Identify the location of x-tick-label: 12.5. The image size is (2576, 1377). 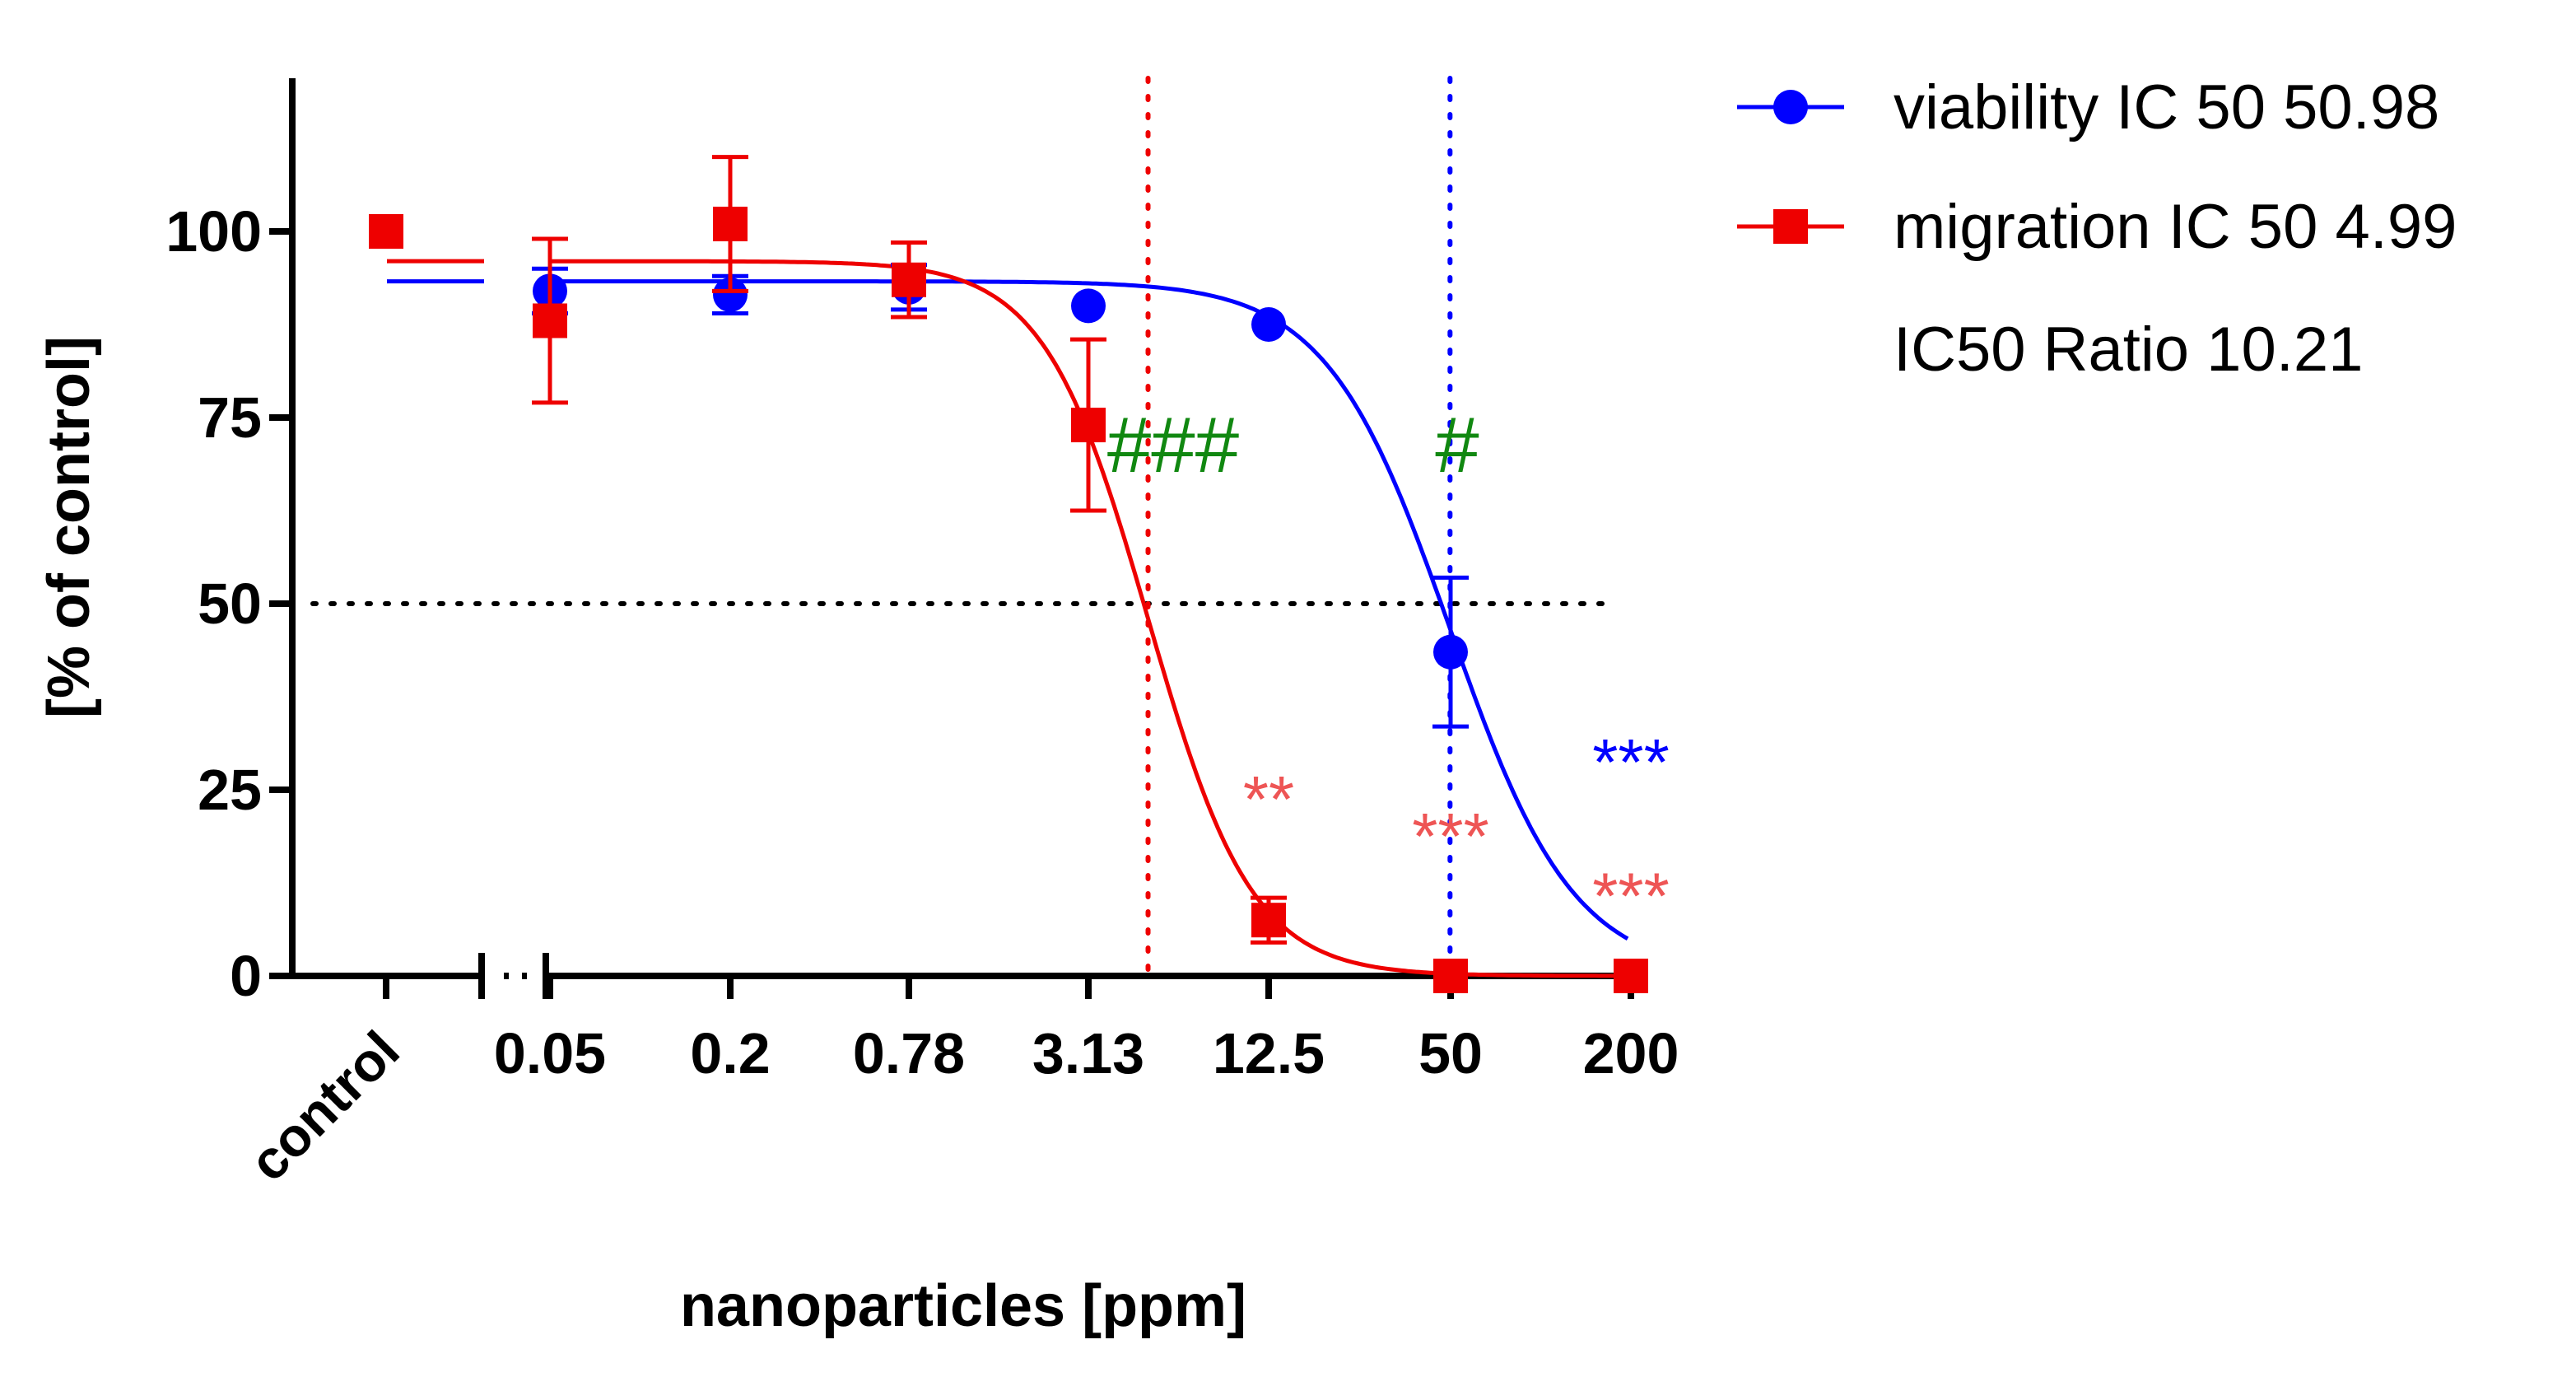
(1269, 1053).